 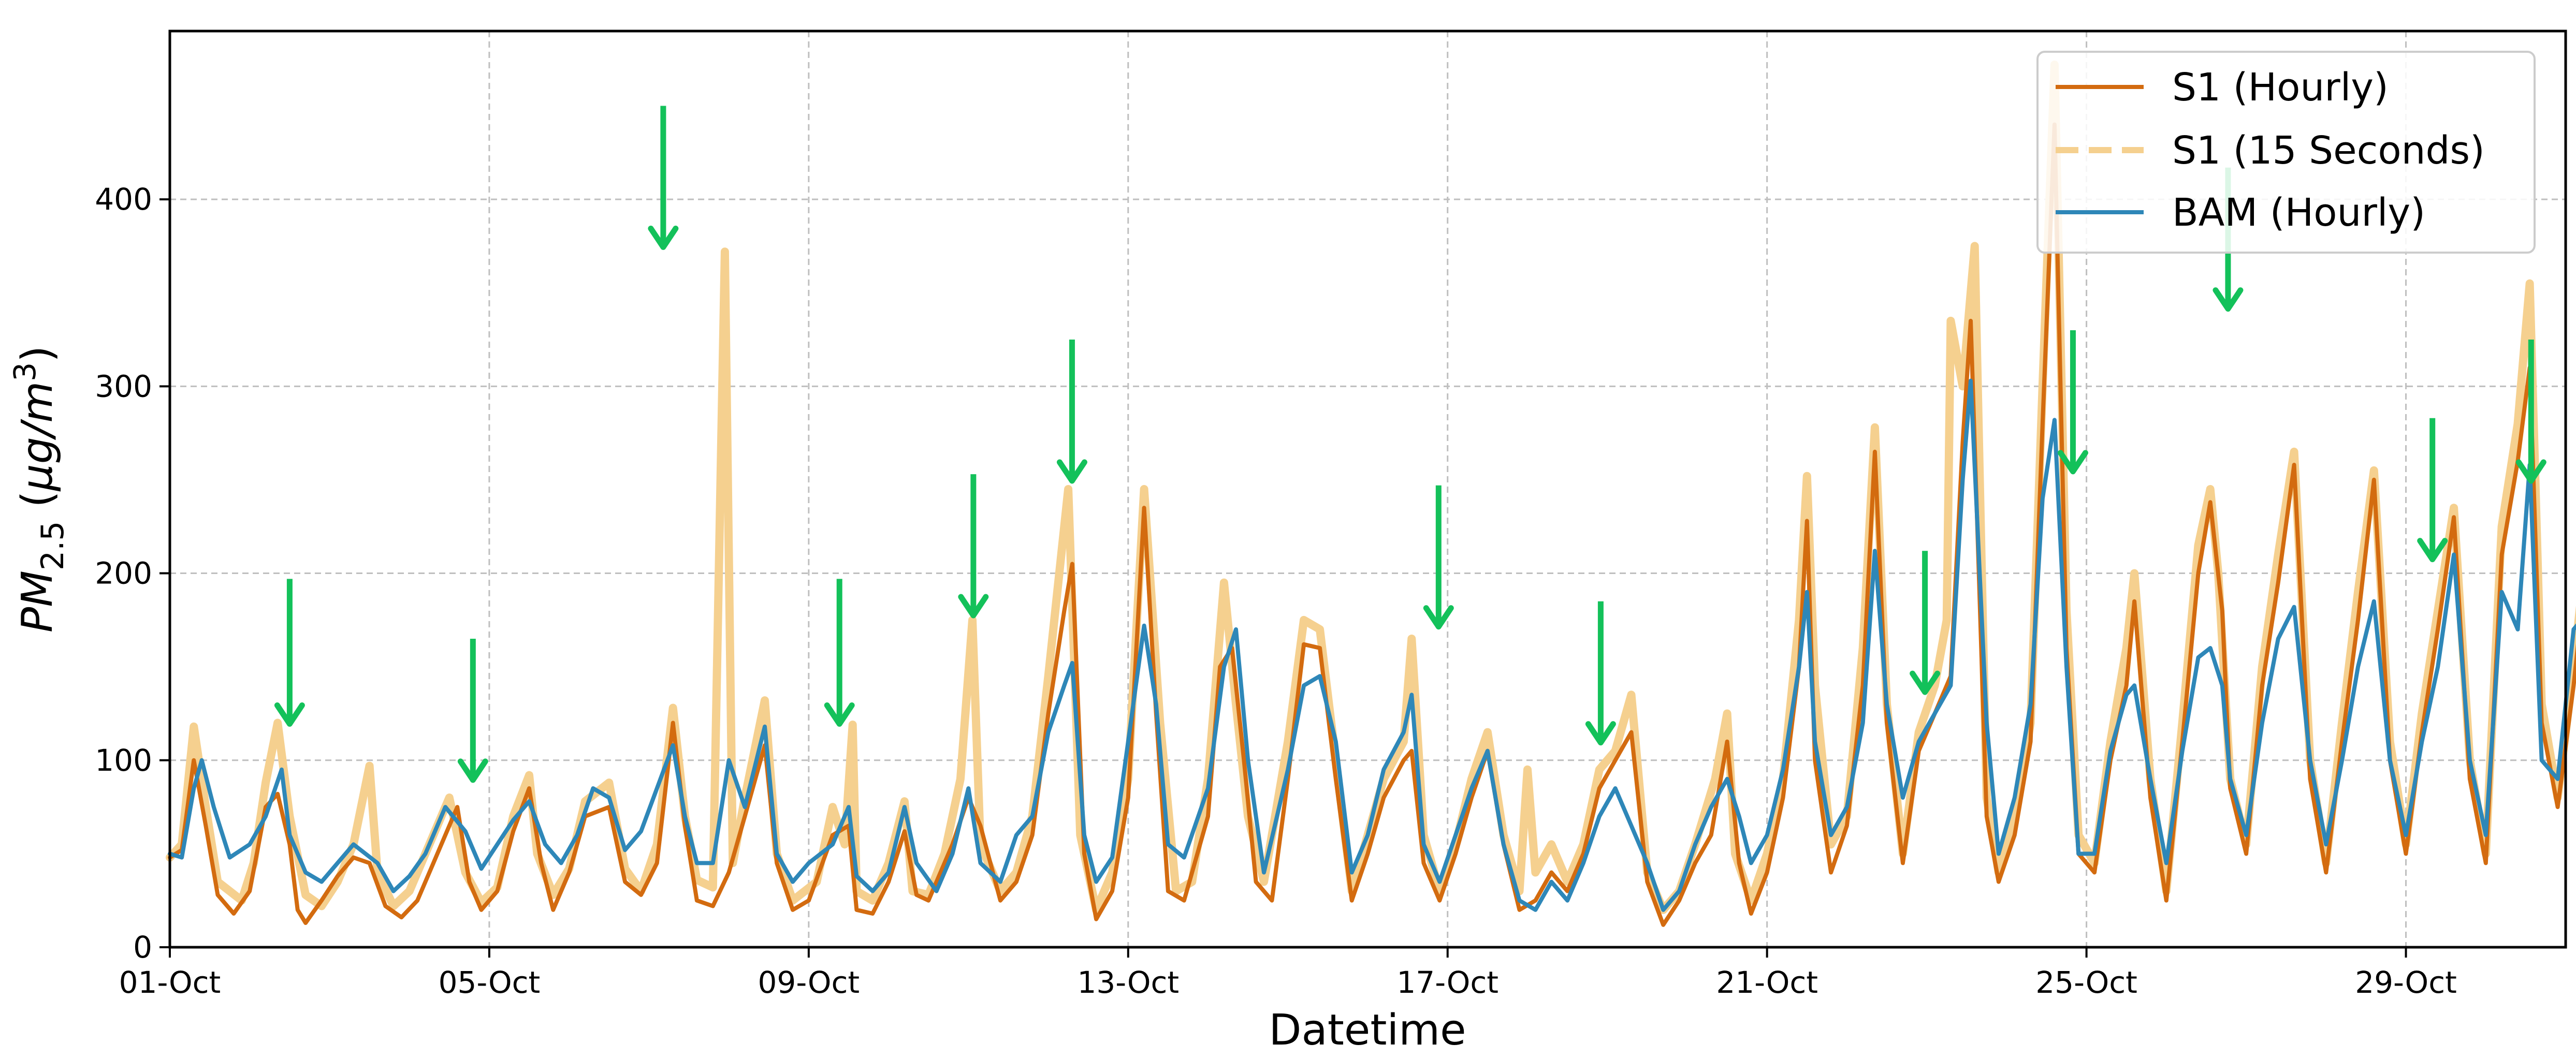 I want to click on x-tick-label: 25-Oct, so click(x=2086, y=983).